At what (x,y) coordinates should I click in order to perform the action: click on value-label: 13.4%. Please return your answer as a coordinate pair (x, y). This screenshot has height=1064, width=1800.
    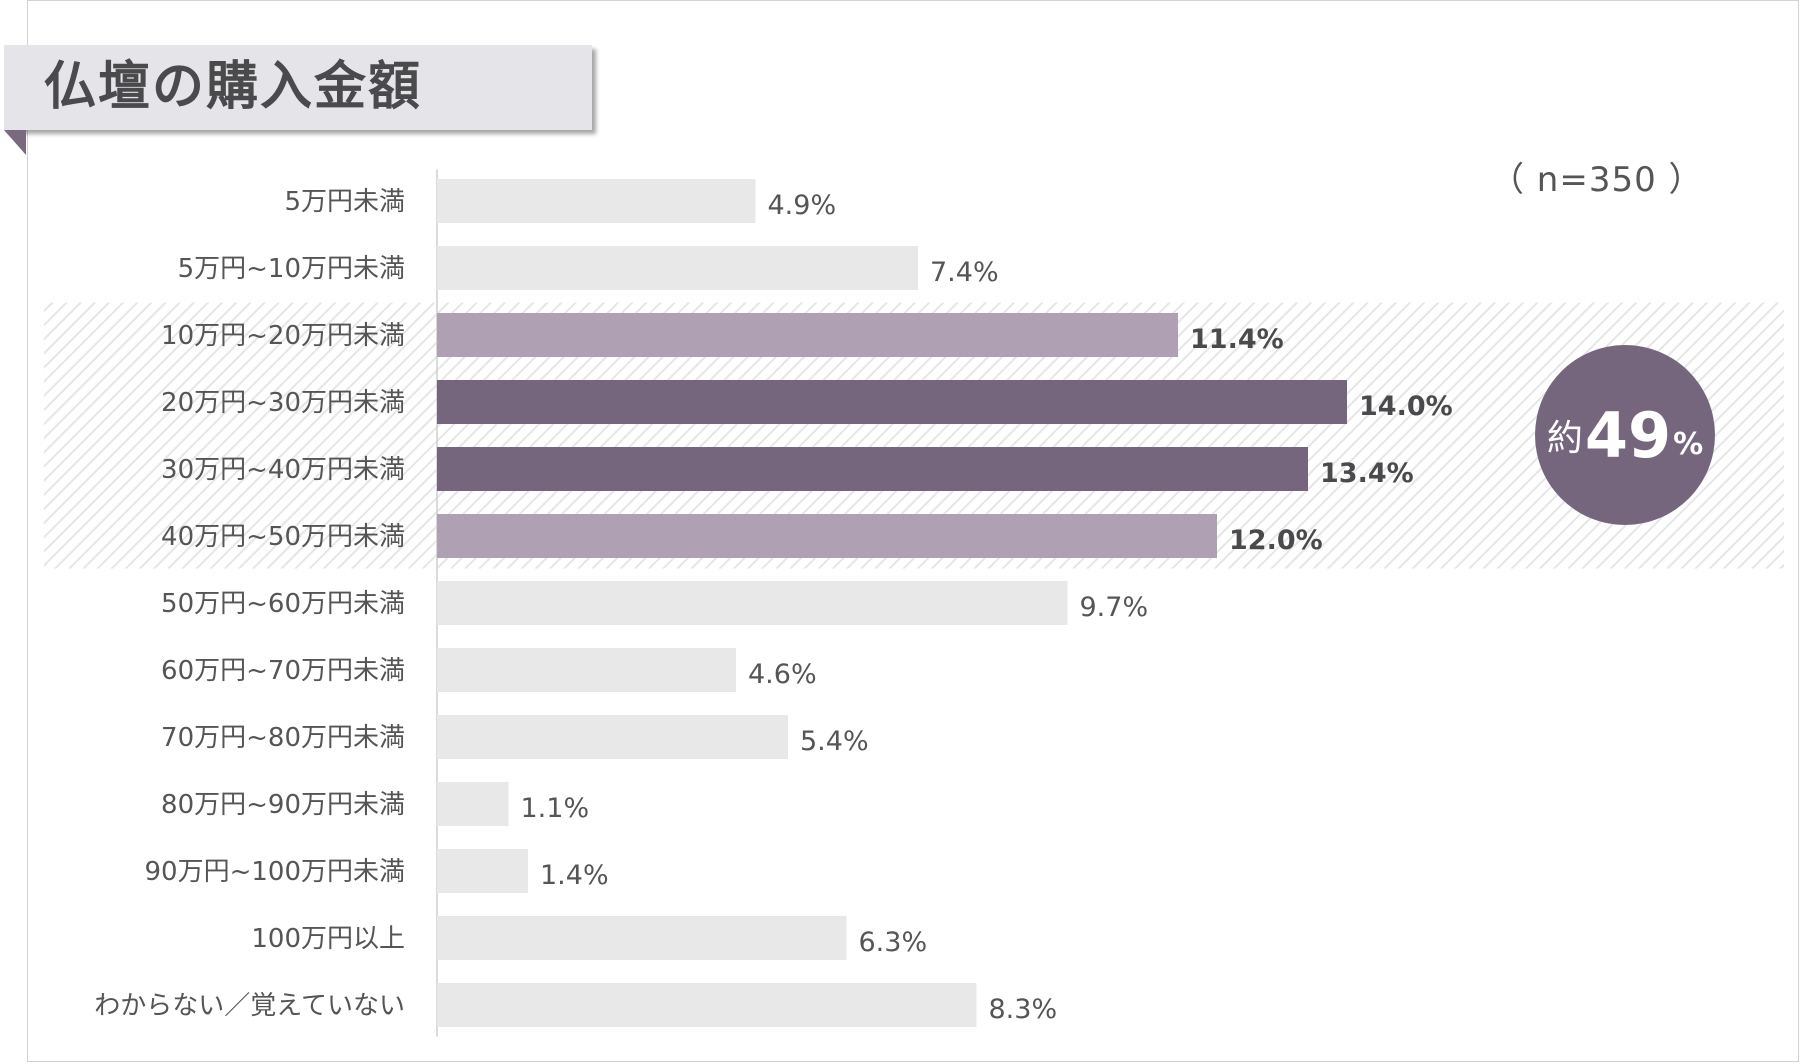
    Looking at the image, I should click on (1367, 473).